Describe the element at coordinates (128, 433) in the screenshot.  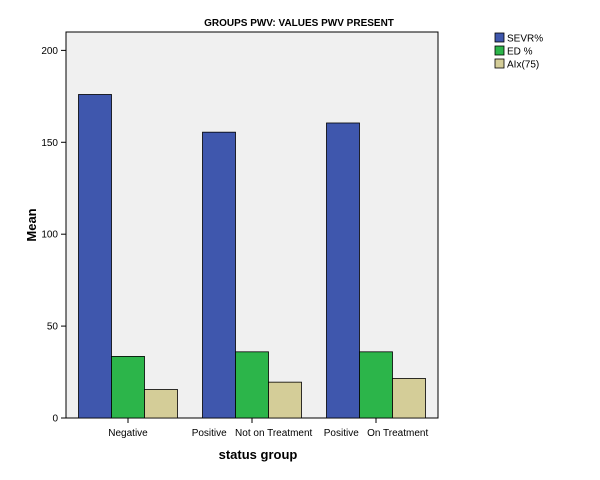
I see `x-tick-label: Negative` at that location.